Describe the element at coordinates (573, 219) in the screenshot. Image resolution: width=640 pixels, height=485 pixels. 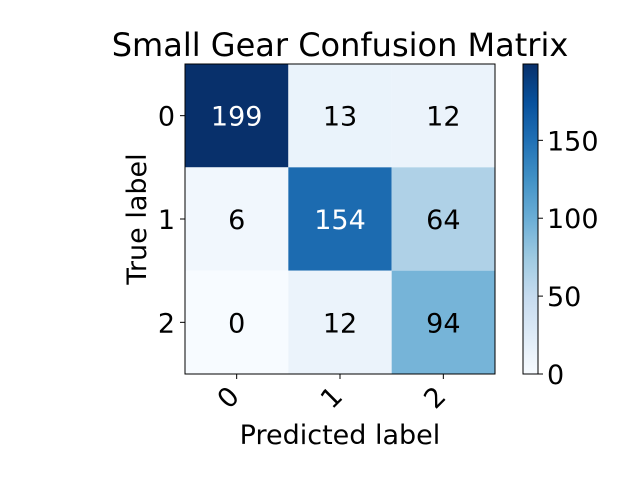
I see `colorbar-tick-label: 100` at that location.